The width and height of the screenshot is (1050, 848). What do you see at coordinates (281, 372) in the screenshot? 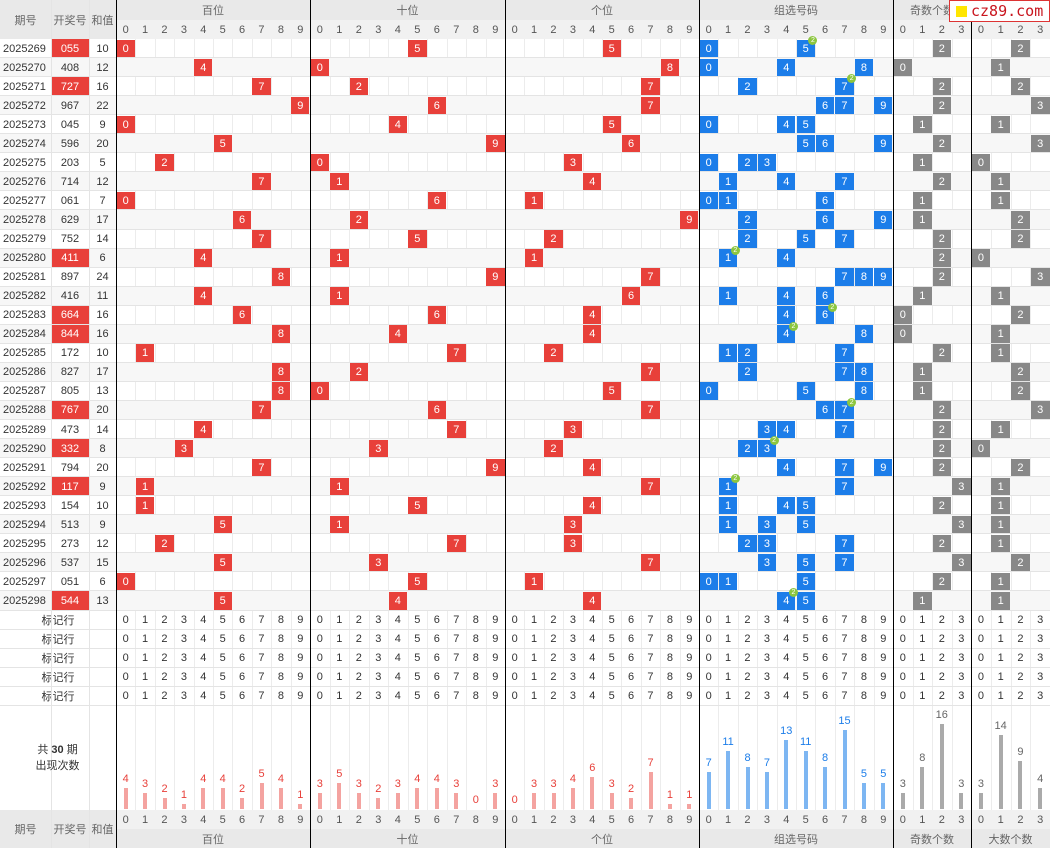
I see `position-mark: 8` at bounding box center [281, 372].